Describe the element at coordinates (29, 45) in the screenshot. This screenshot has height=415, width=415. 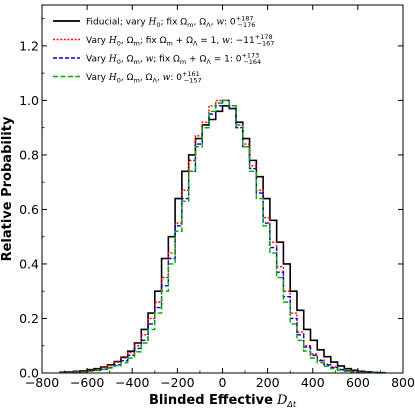
I see `y-tick-label: 1.2` at that location.